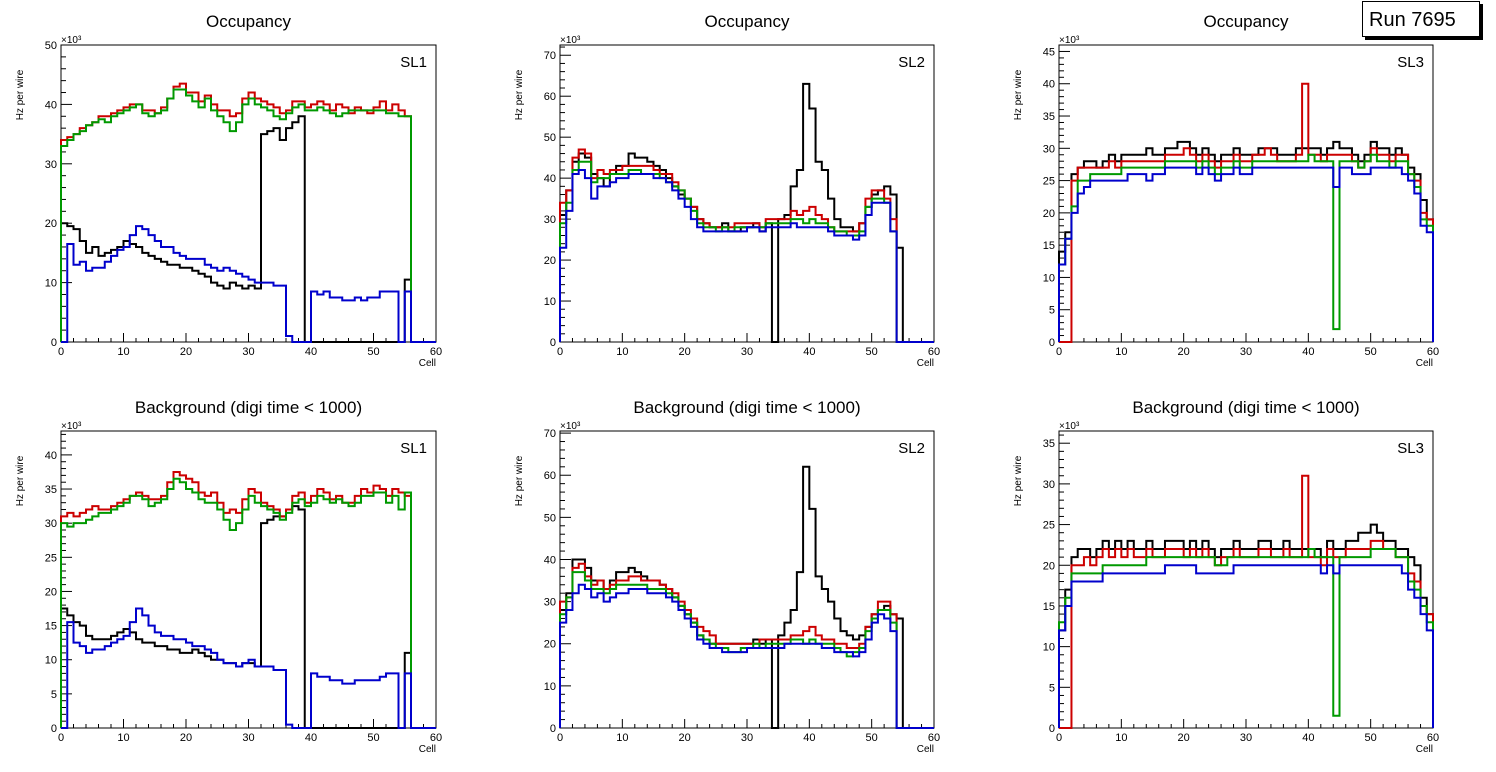 The width and height of the screenshot is (1496, 772). I want to click on run-label: Run 7695, so click(1412, 20).